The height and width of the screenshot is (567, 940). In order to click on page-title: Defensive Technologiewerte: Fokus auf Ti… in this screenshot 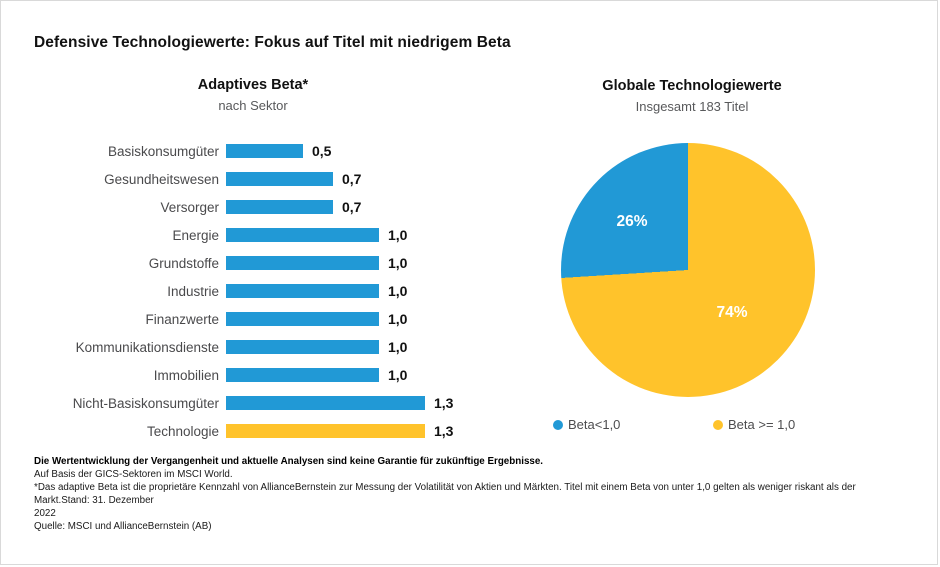, I will do `click(272, 42)`.